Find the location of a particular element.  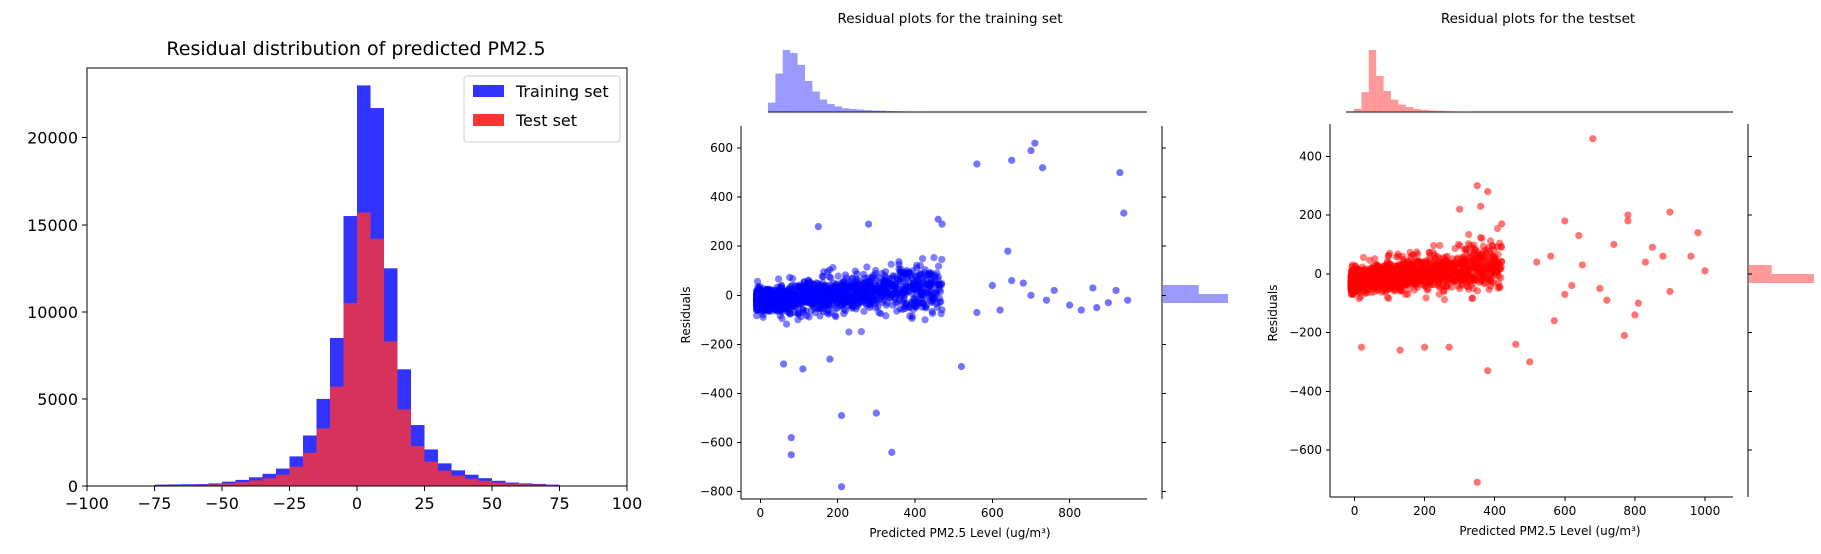

x-tick-label: 800 is located at coordinates (1069, 513).